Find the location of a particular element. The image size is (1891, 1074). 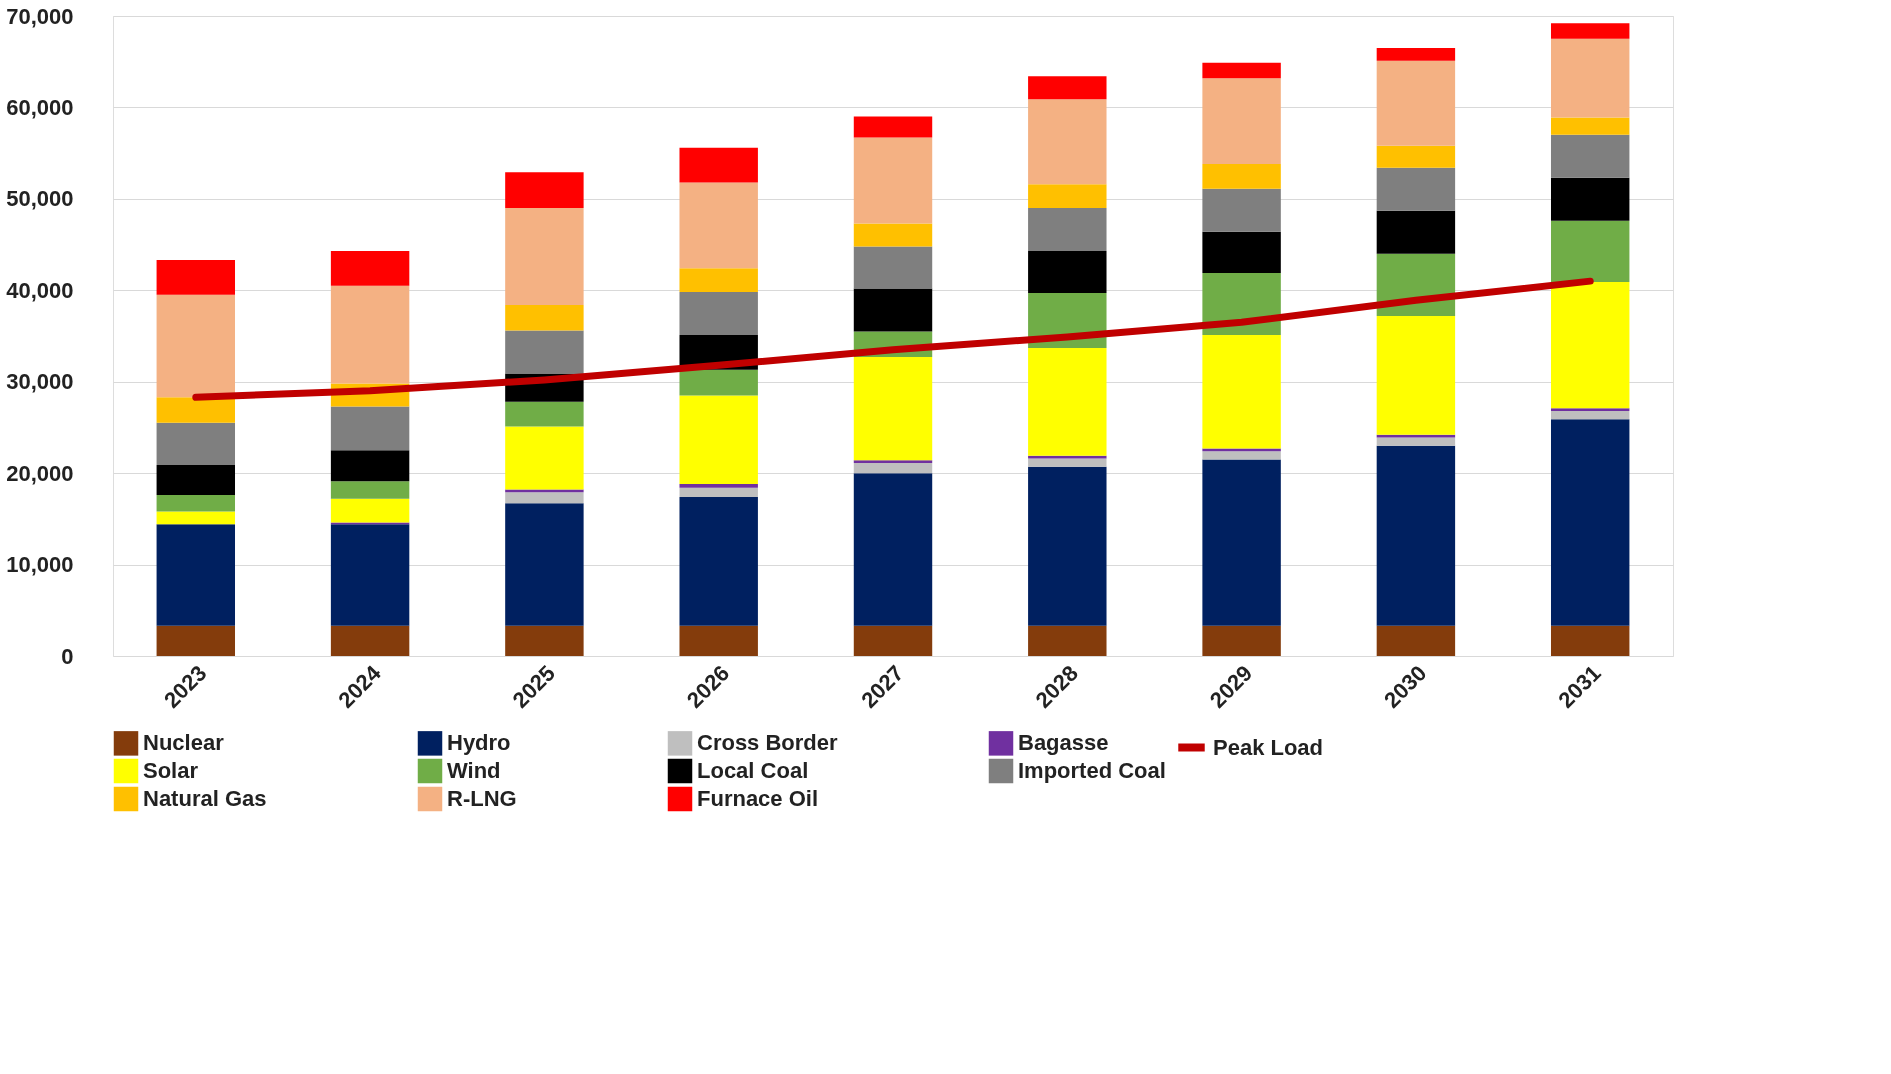

y-tick-label: 10,000 is located at coordinates (40, 565).